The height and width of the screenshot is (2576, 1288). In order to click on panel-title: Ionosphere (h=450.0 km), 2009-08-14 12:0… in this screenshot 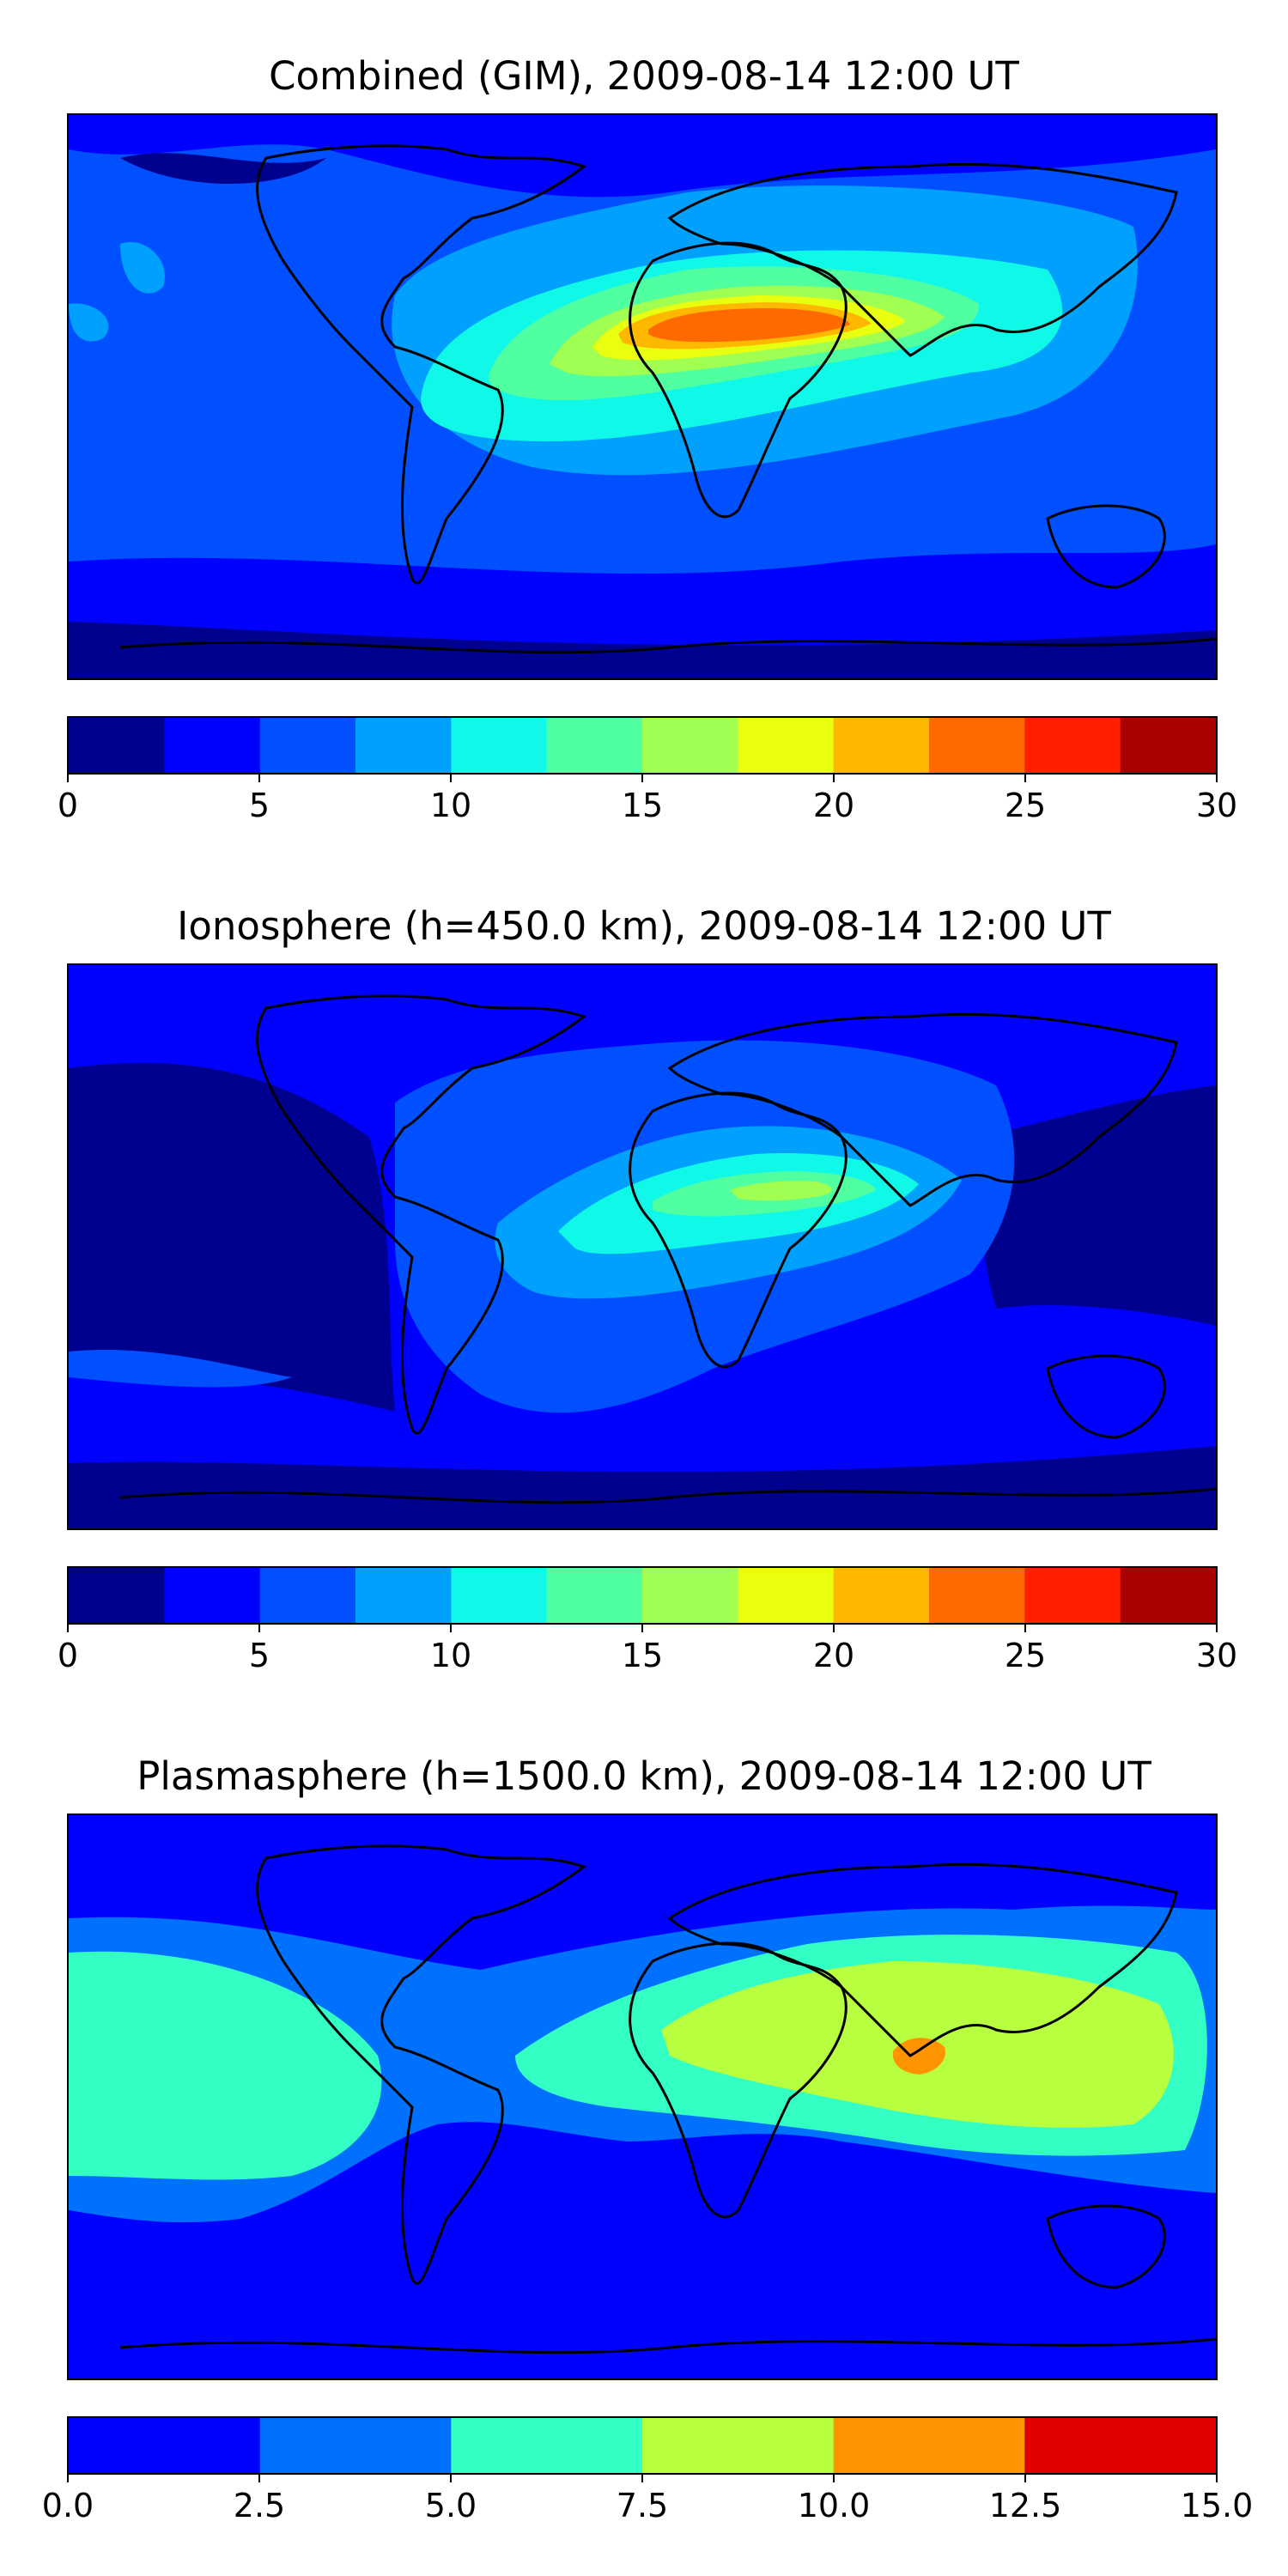, I will do `click(644, 926)`.